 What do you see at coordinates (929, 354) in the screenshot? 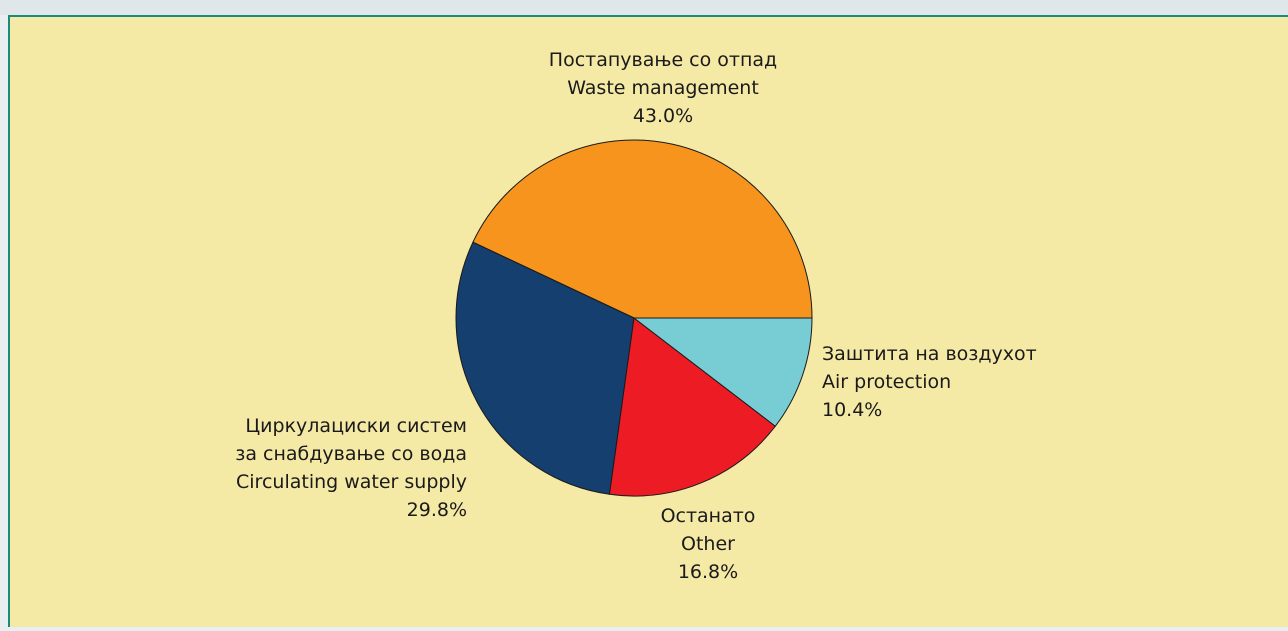
I see `slice-label: Заштита на воздухот` at bounding box center [929, 354].